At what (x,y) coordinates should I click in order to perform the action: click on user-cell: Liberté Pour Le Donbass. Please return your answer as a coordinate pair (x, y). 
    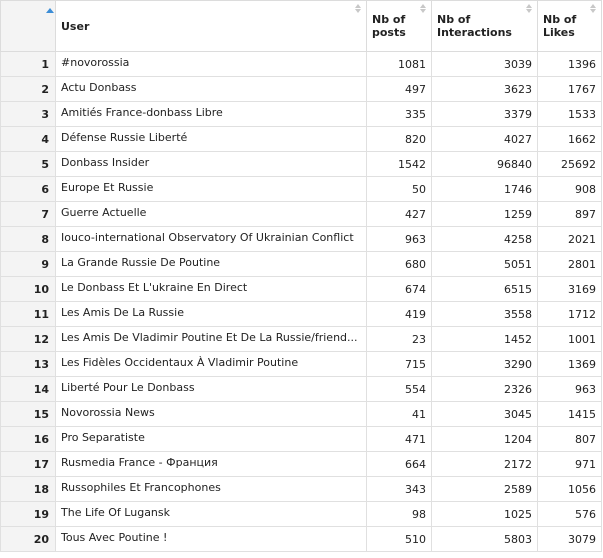
    Looking at the image, I should click on (211, 389).